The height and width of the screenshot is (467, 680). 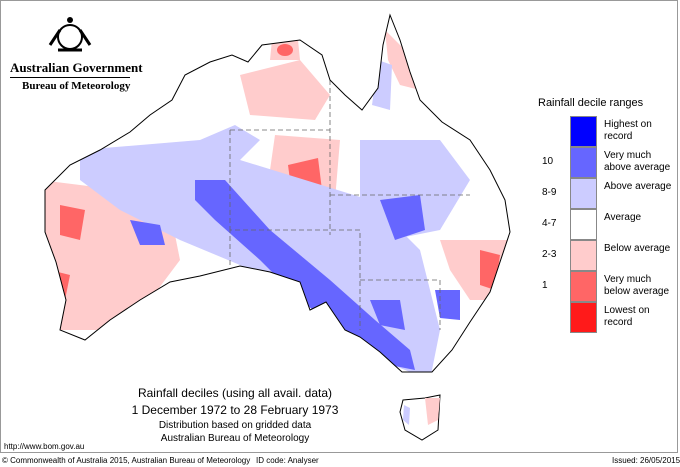 I want to click on legend-title: Rainfall decile ranges, so click(x=591, y=103).